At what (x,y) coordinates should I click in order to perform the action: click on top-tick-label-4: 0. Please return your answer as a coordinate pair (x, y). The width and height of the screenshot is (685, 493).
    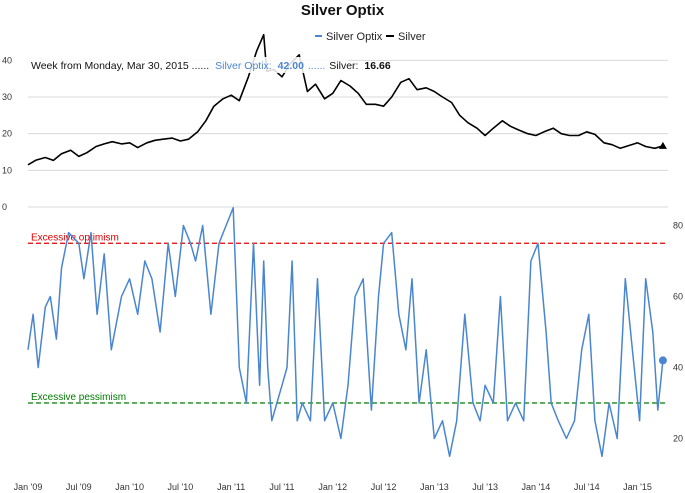
    Looking at the image, I should click on (4, 207).